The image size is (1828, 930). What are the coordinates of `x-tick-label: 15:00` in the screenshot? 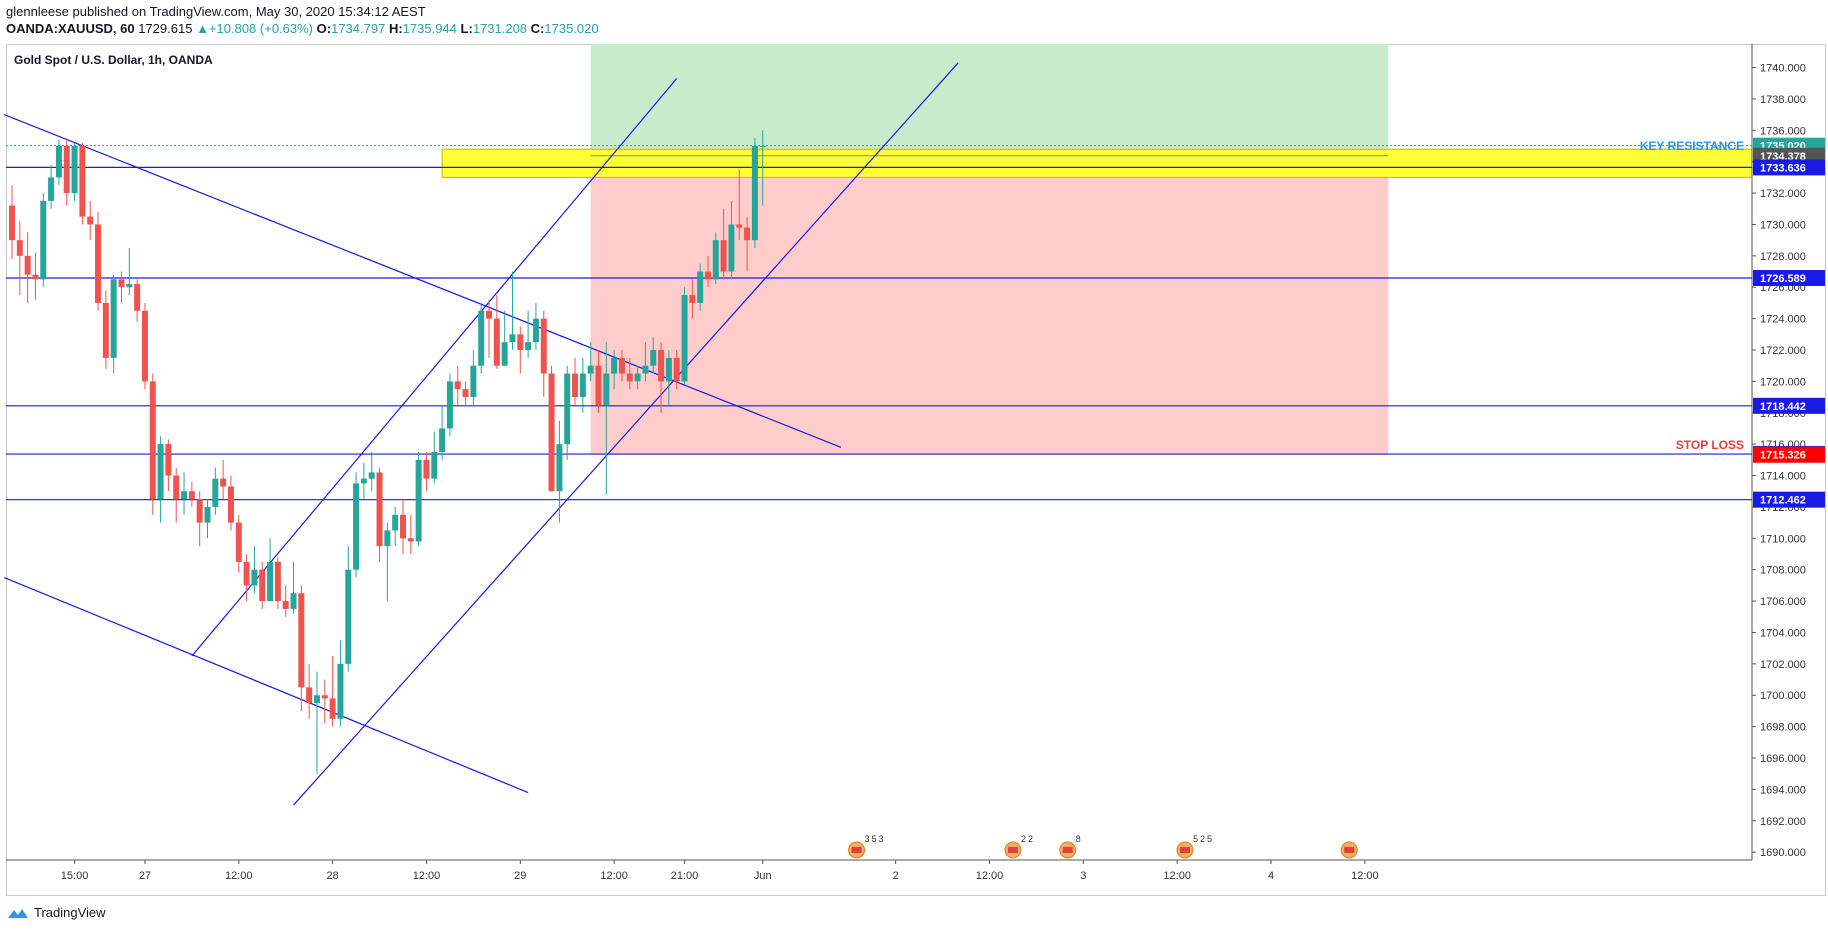 It's located at (75, 876).